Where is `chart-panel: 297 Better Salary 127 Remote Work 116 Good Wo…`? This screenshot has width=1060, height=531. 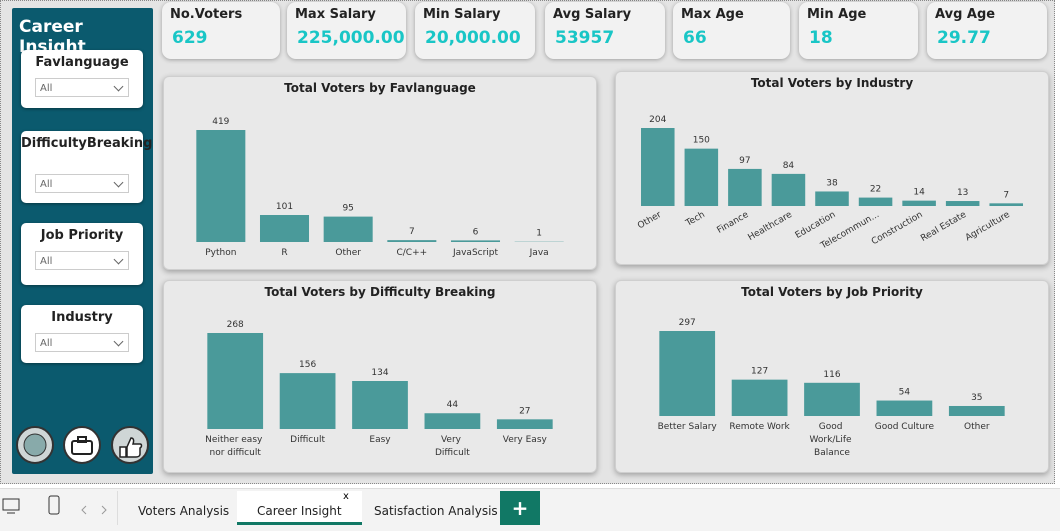 chart-panel: 297 Better Salary 127 Remote Work 116 Good Wo… is located at coordinates (832, 376).